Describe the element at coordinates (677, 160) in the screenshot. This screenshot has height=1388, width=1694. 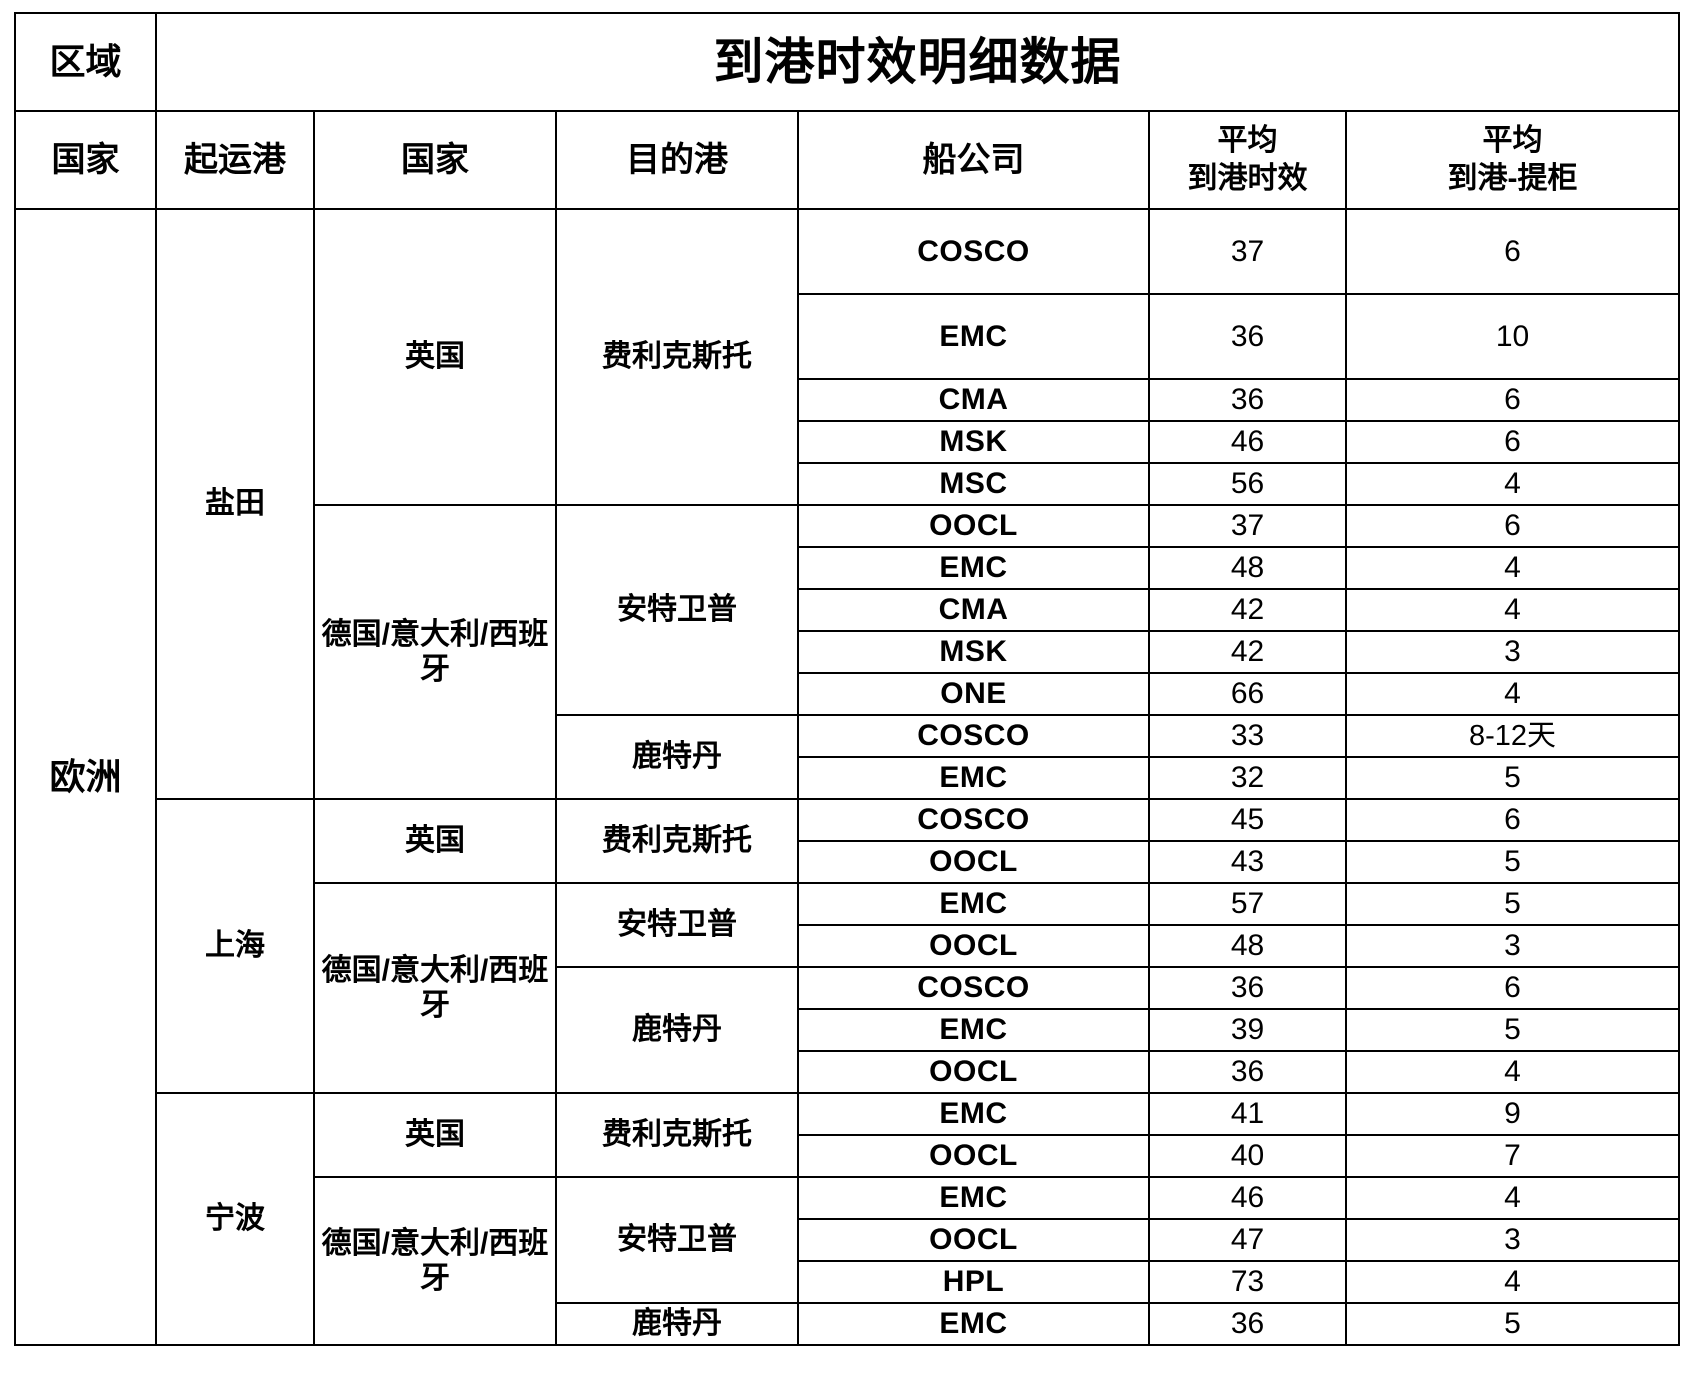
I see `col-header-port-dest: 目的港` at that location.